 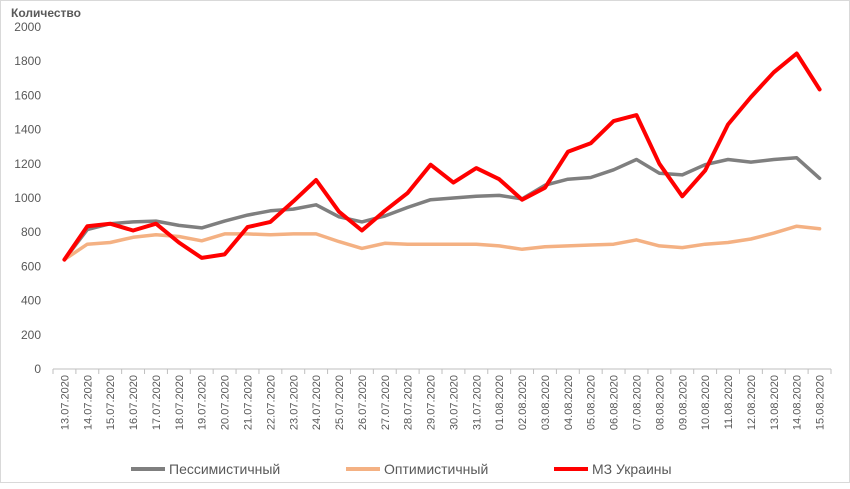 I want to click on y-tick-label: 0, so click(x=37, y=369).